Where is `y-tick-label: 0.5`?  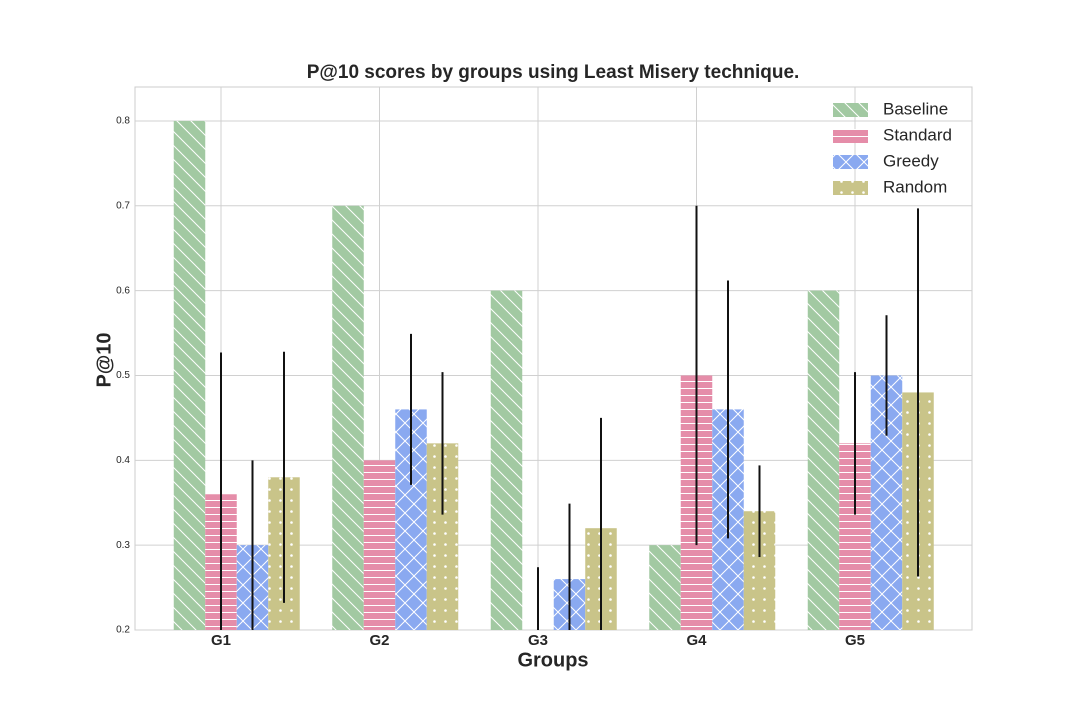 y-tick-label: 0.5 is located at coordinates (123, 375).